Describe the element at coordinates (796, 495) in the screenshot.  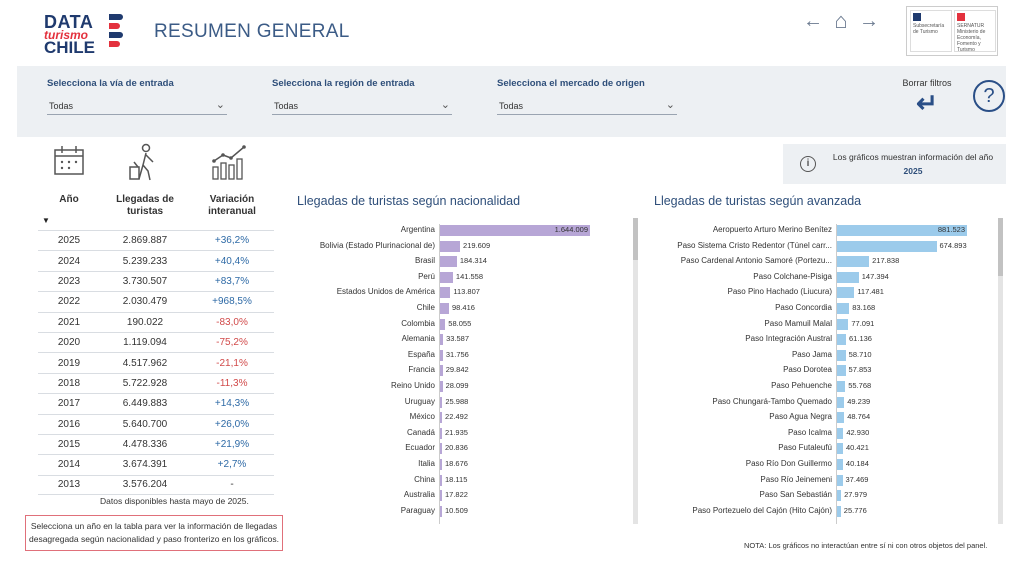
I see `category-label: Paso San Sebastián` at that location.